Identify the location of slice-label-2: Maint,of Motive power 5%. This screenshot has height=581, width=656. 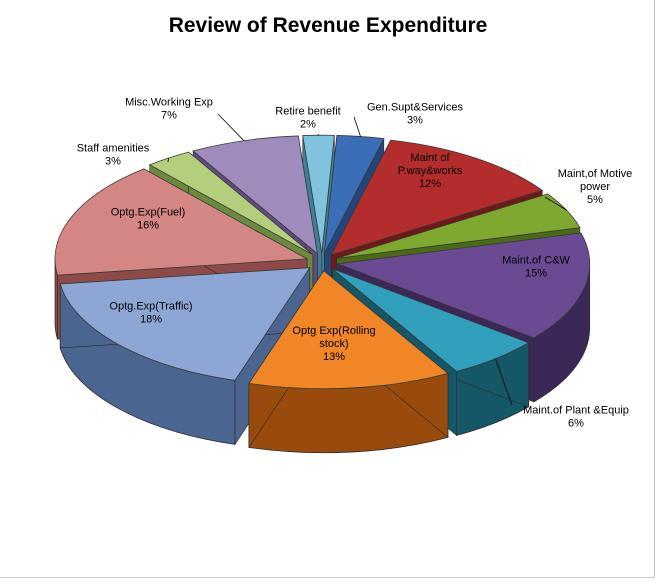
(595, 187).